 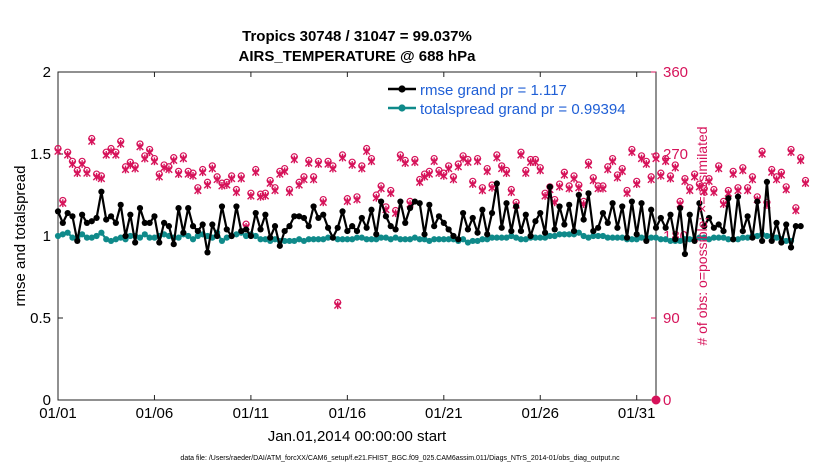 What do you see at coordinates (58, 413) in the screenshot?
I see `x-tick-label: 01/01` at bounding box center [58, 413].